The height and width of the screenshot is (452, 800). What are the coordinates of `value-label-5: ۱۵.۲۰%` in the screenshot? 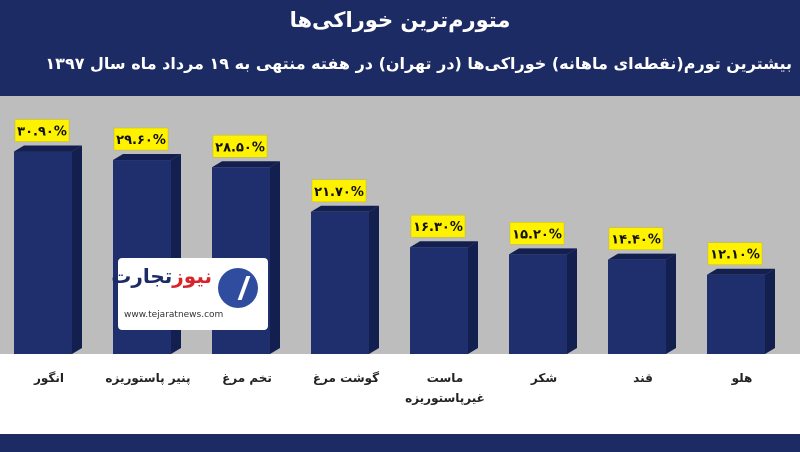 It's located at (537, 234).